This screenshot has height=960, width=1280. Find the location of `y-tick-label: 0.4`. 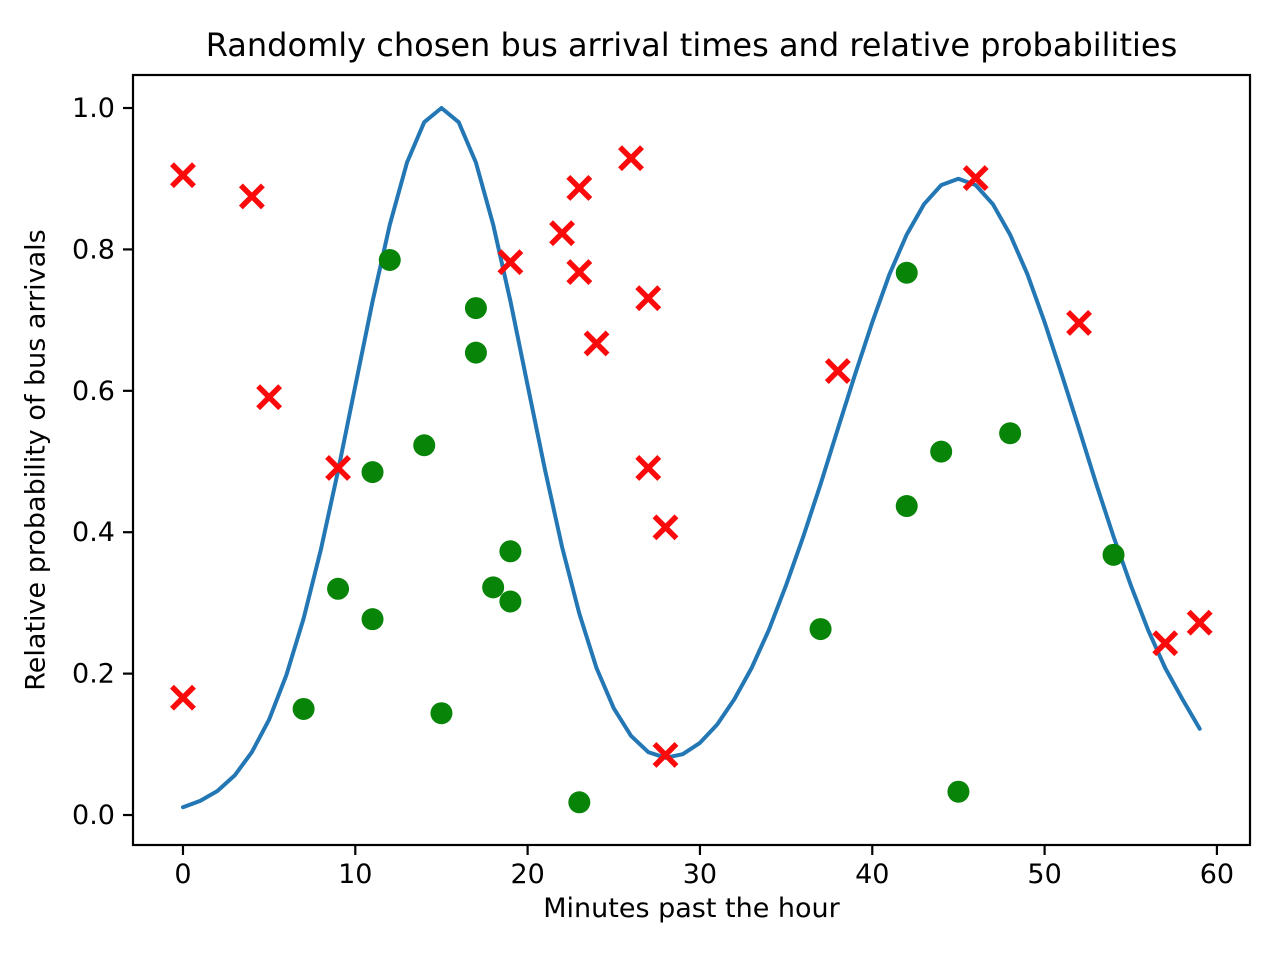

y-tick-label: 0.4 is located at coordinates (93, 532).